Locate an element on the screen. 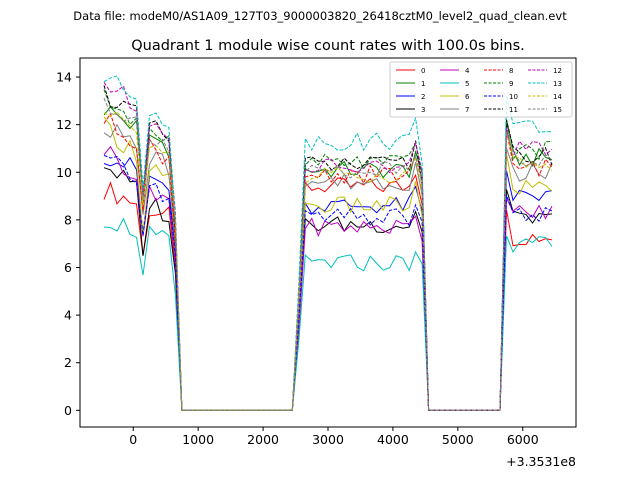  legend-label-9: 9 is located at coordinates (511, 84).